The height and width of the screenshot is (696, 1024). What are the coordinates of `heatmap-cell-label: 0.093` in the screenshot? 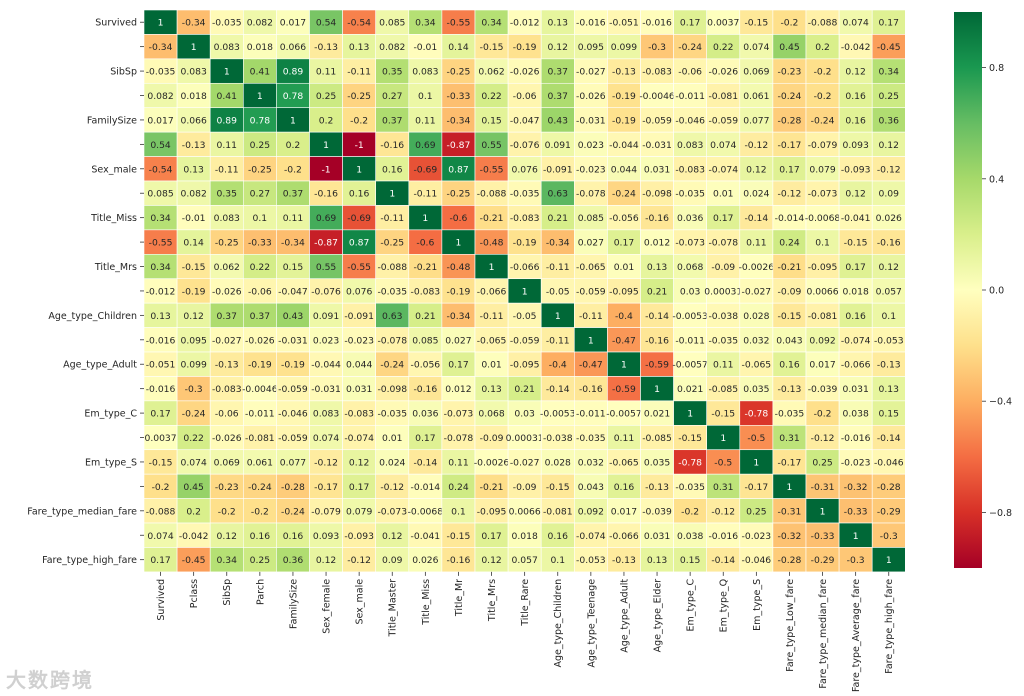 It's located at (326, 536).